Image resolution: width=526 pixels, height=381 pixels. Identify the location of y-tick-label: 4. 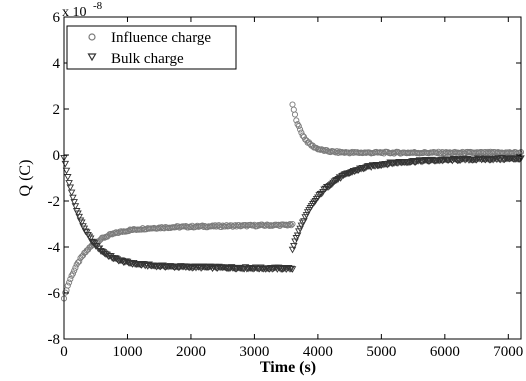
(57, 64).